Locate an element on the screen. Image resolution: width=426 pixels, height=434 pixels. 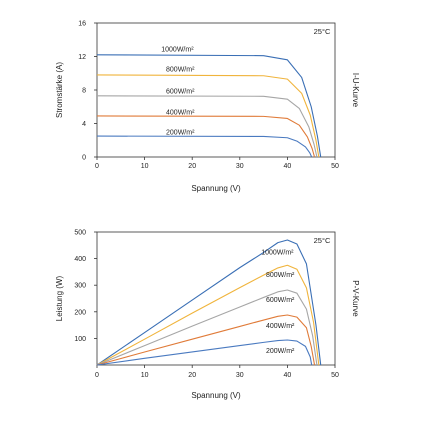
pv-y-axis-label: Leistung (W) is located at coordinates (59, 298).